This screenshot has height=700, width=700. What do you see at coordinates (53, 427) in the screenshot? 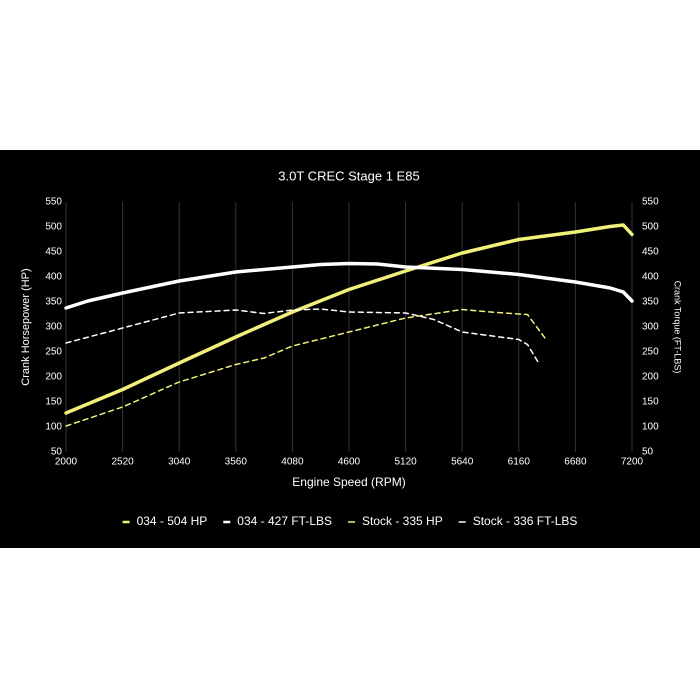
I see `y-tick-label: 100` at bounding box center [53, 427].